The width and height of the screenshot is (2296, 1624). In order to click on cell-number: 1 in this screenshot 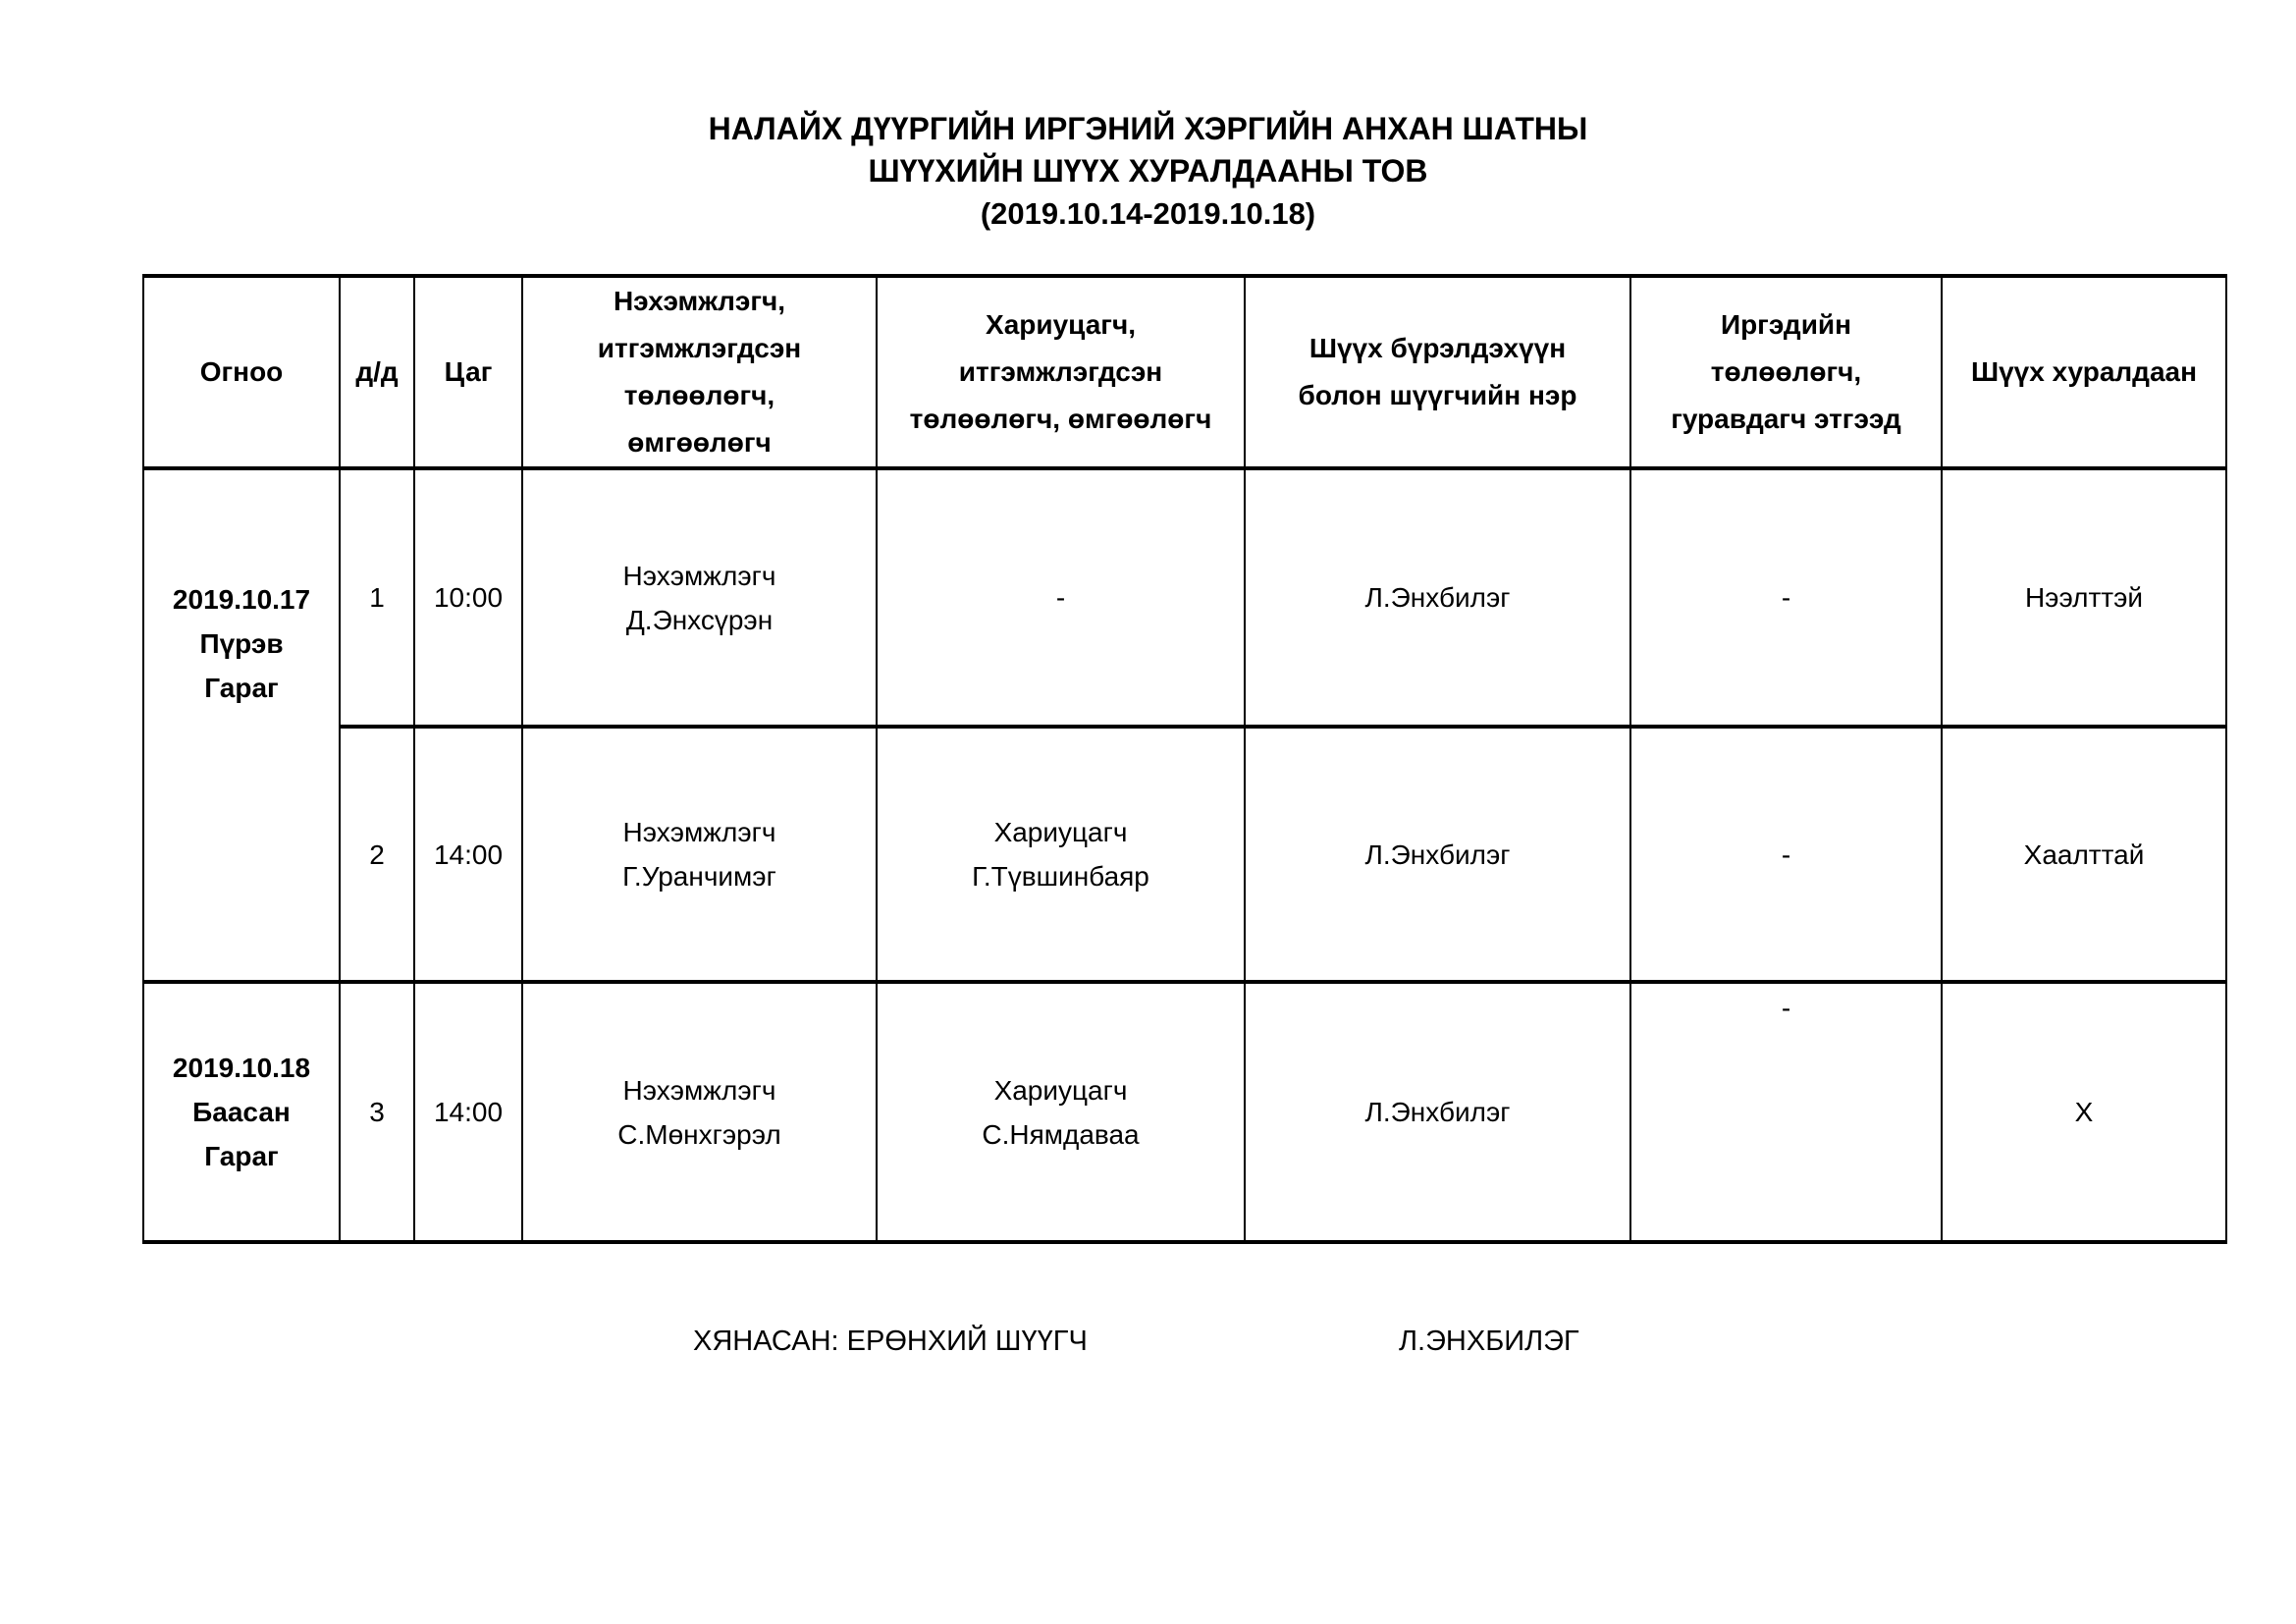, I will do `click(377, 598)`.